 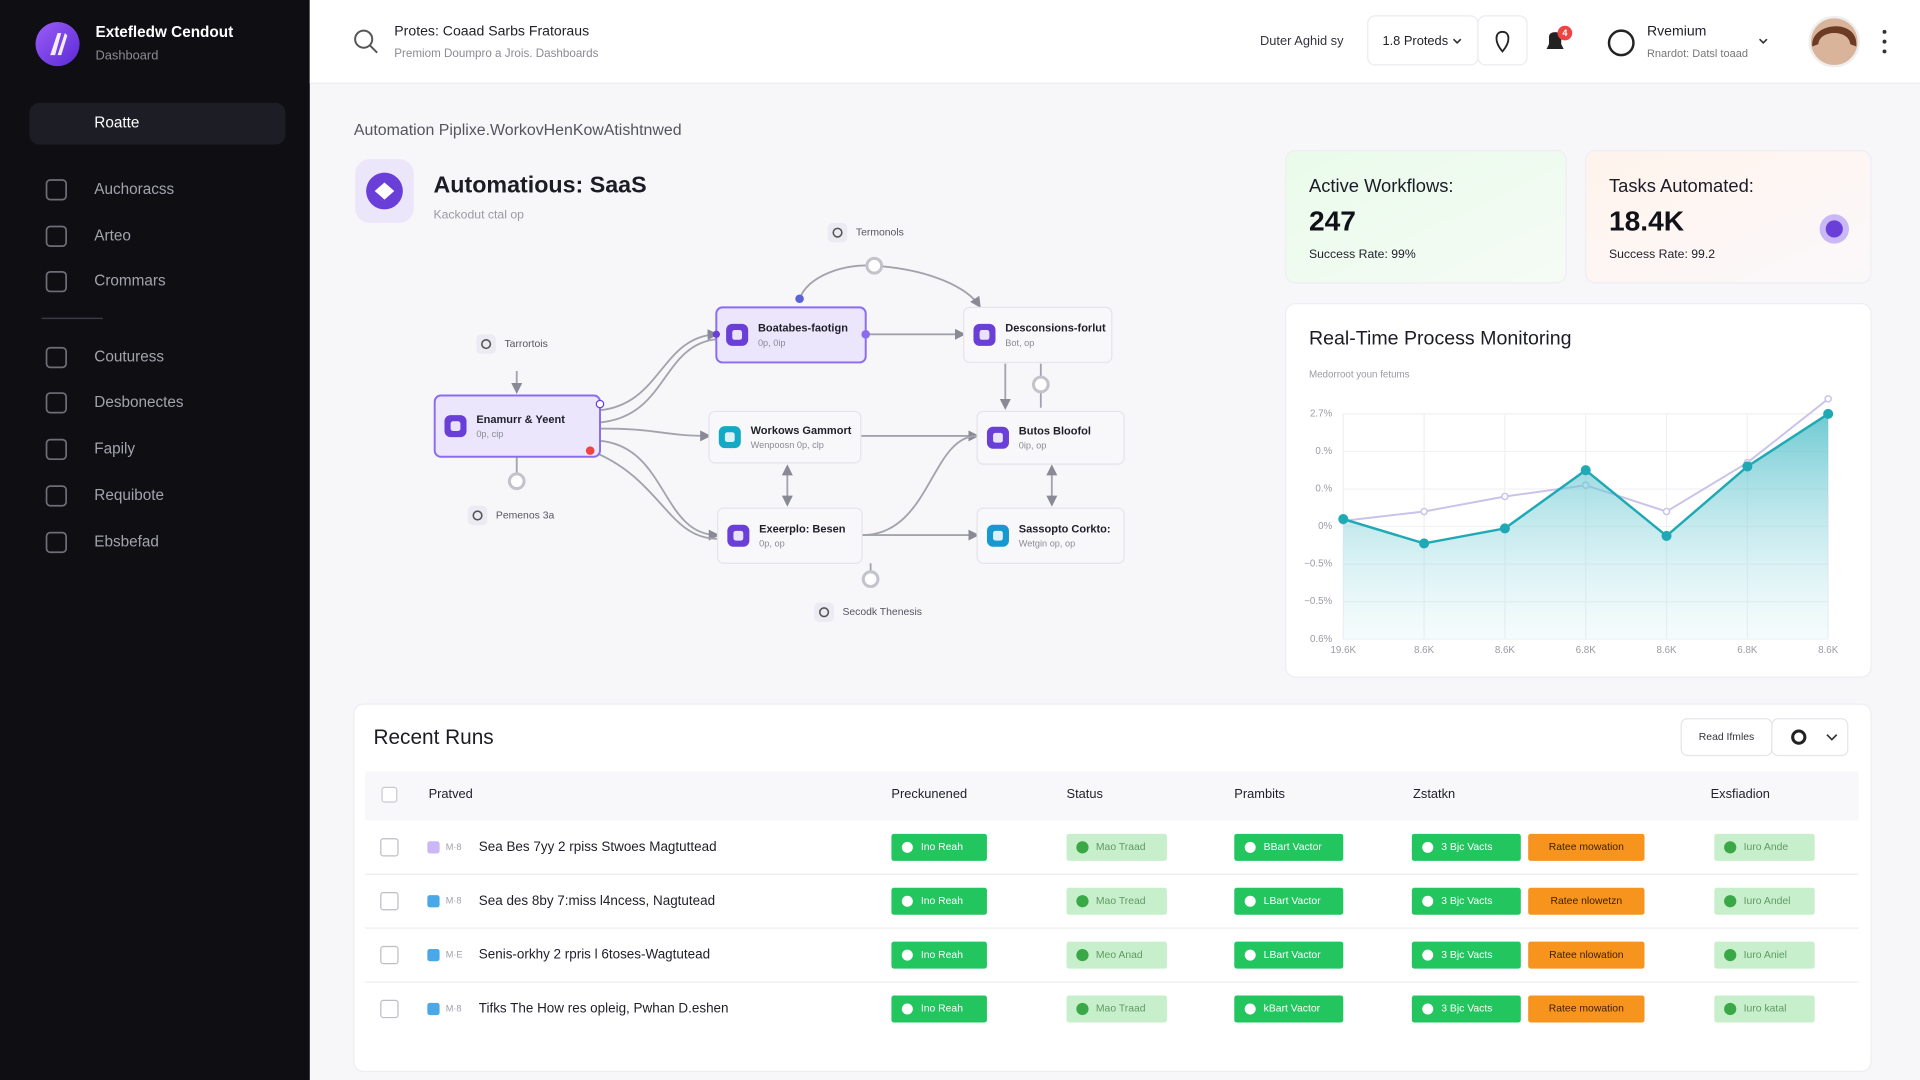 I want to click on nav-label: Requibote, so click(x=129, y=495).